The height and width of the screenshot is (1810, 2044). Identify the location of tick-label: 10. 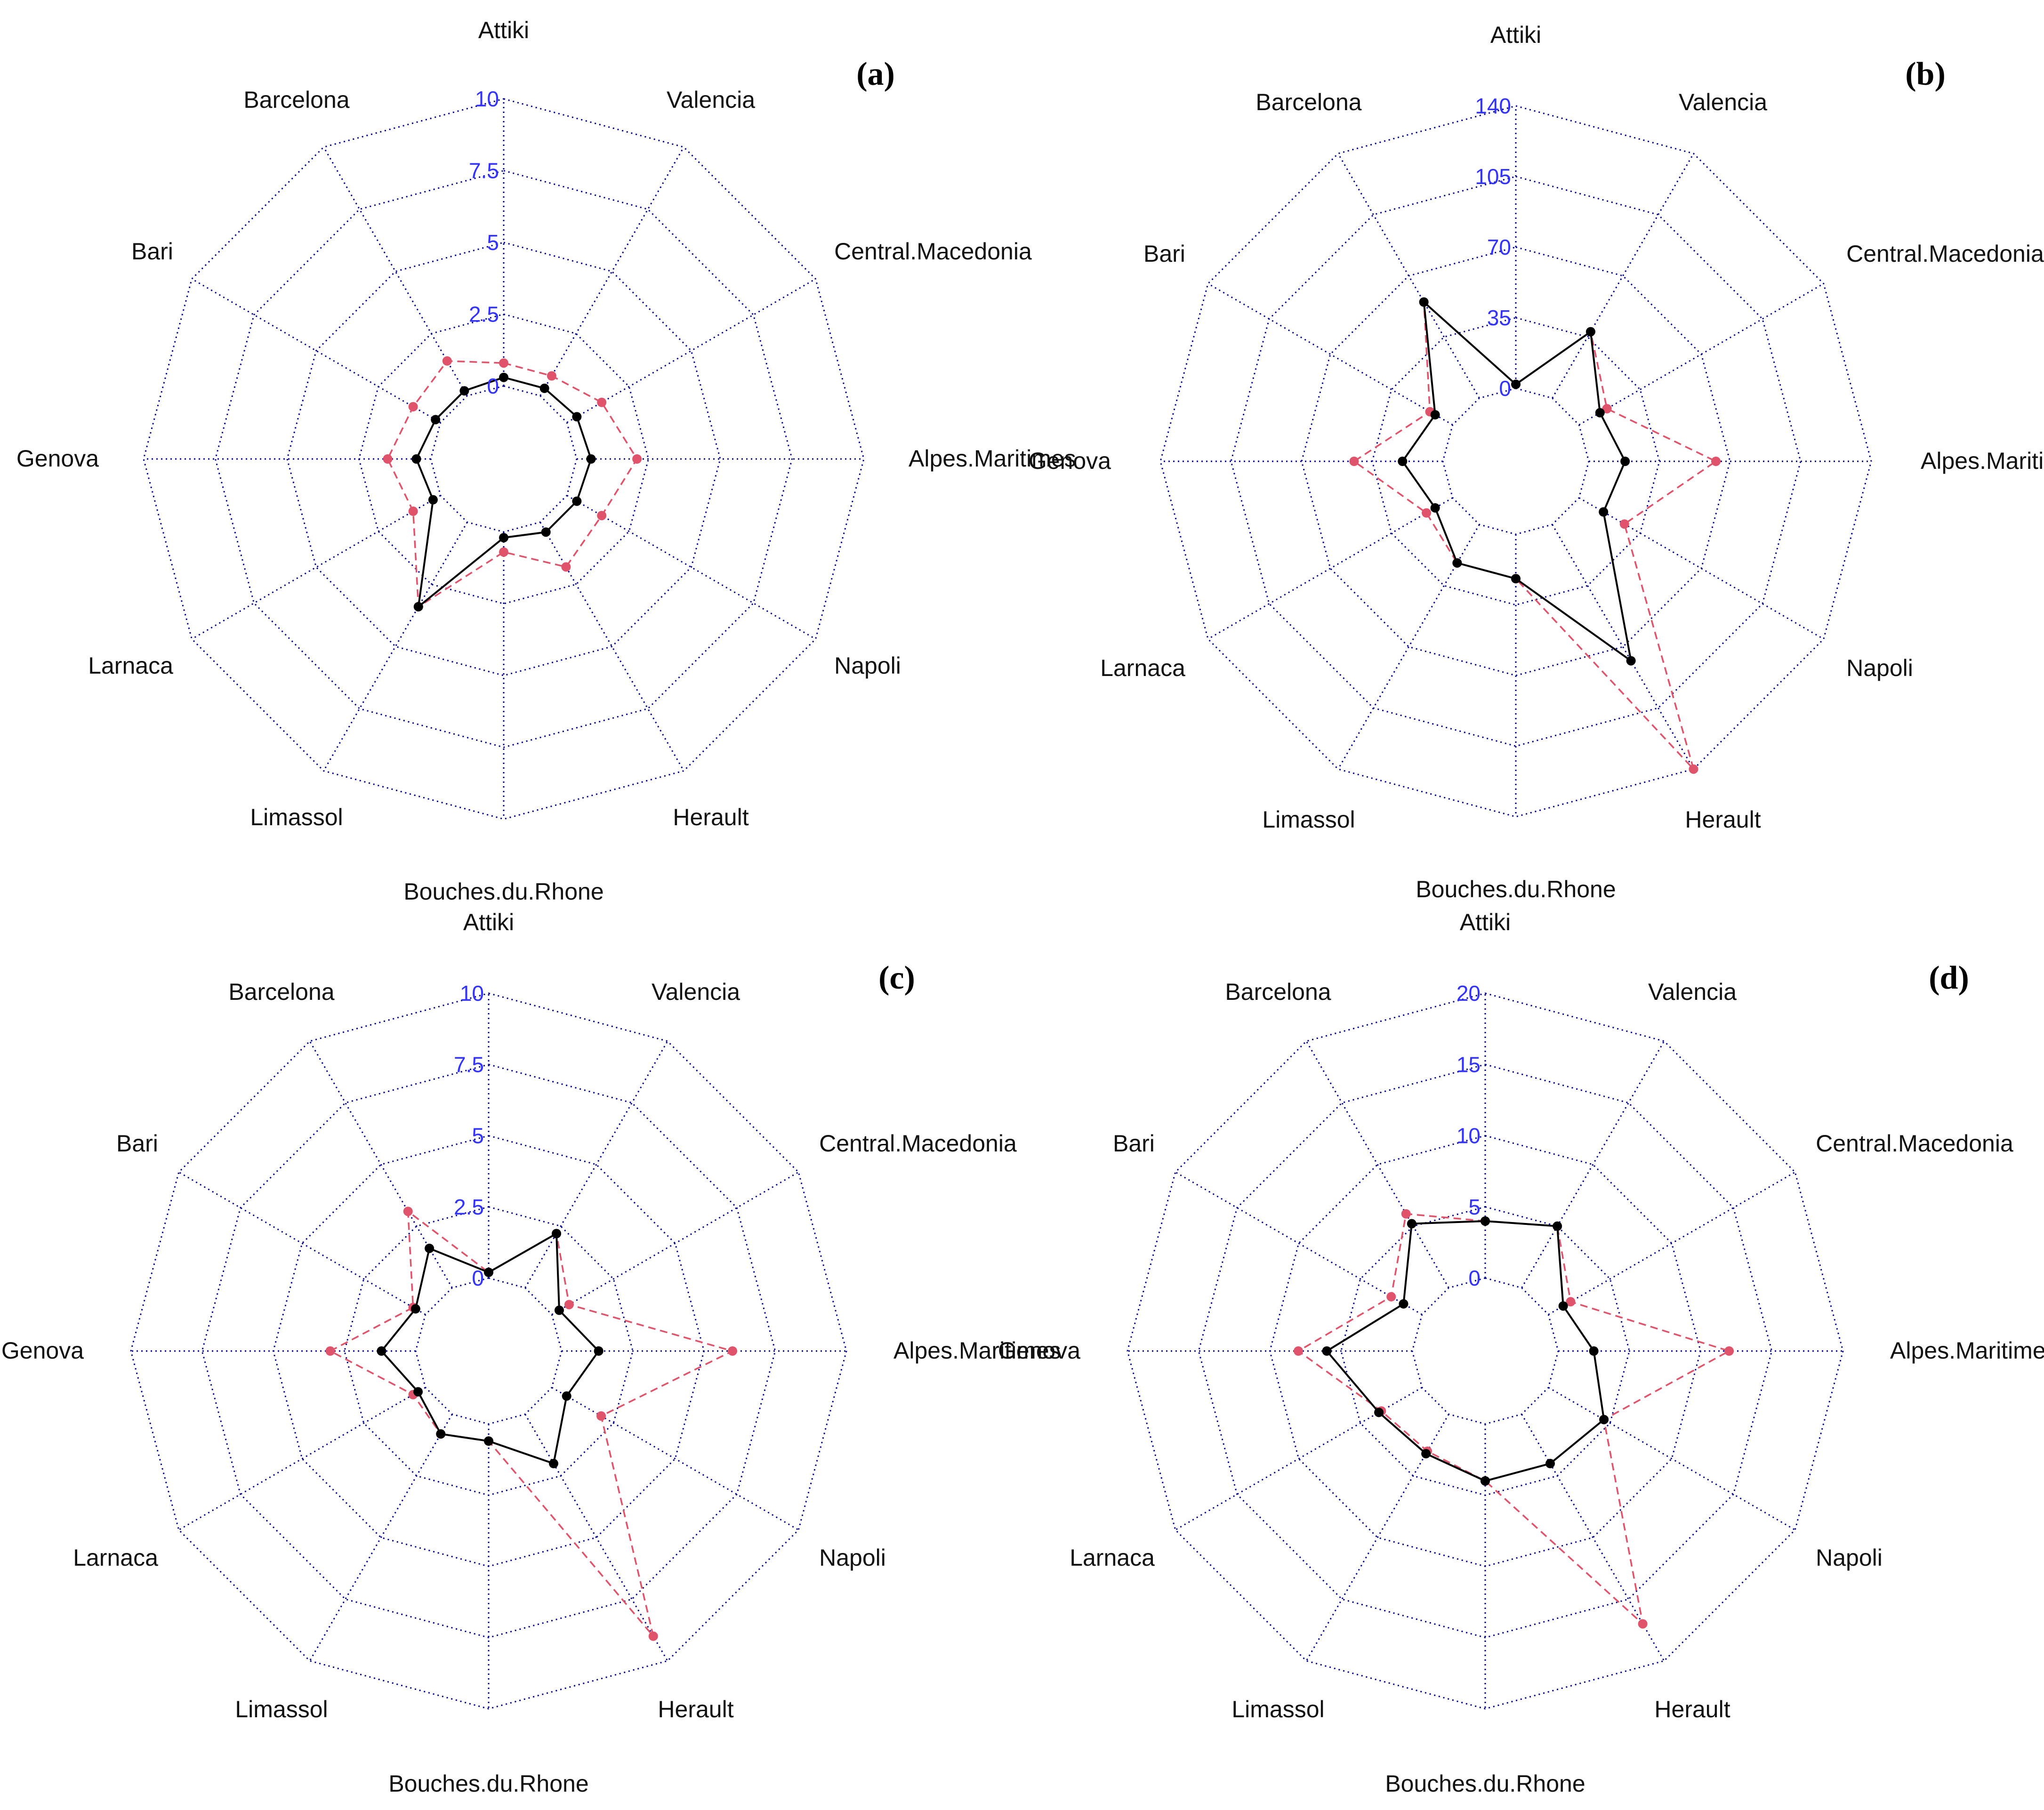
(487, 99).